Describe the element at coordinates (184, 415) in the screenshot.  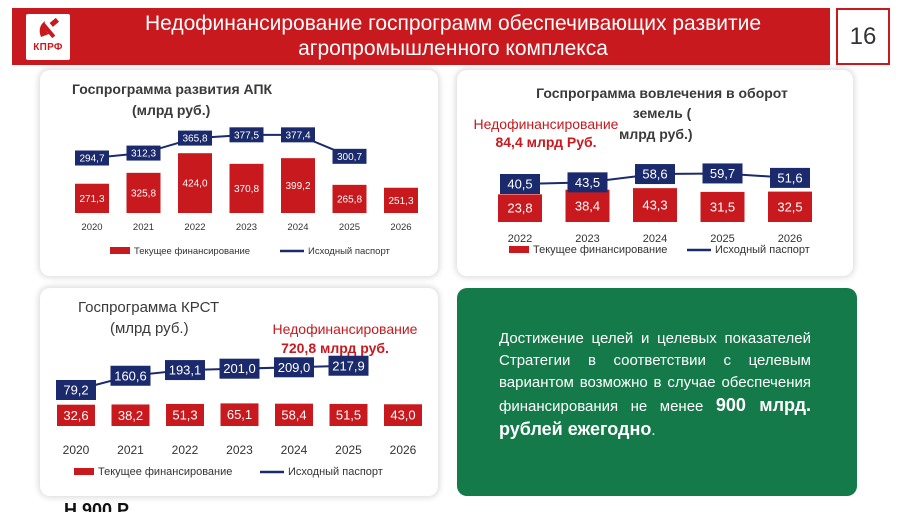
I see `bar-value-label: 51,3` at that location.